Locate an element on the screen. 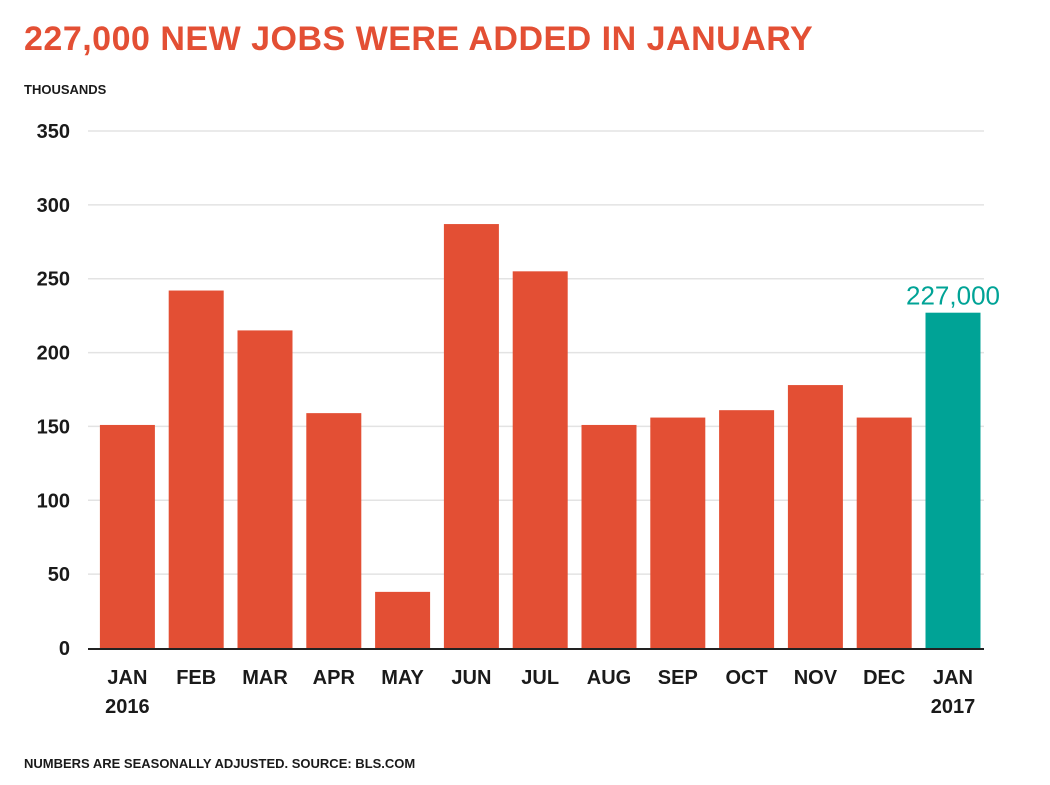 Image resolution: width=1050 pixels, height=785 pixels. x-tick-label: DEC is located at coordinates (884, 678).